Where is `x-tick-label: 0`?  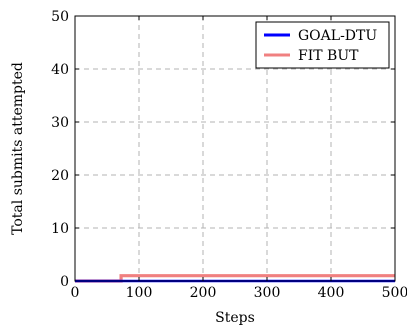 x-tick-label: 0 is located at coordinates (75, 293).